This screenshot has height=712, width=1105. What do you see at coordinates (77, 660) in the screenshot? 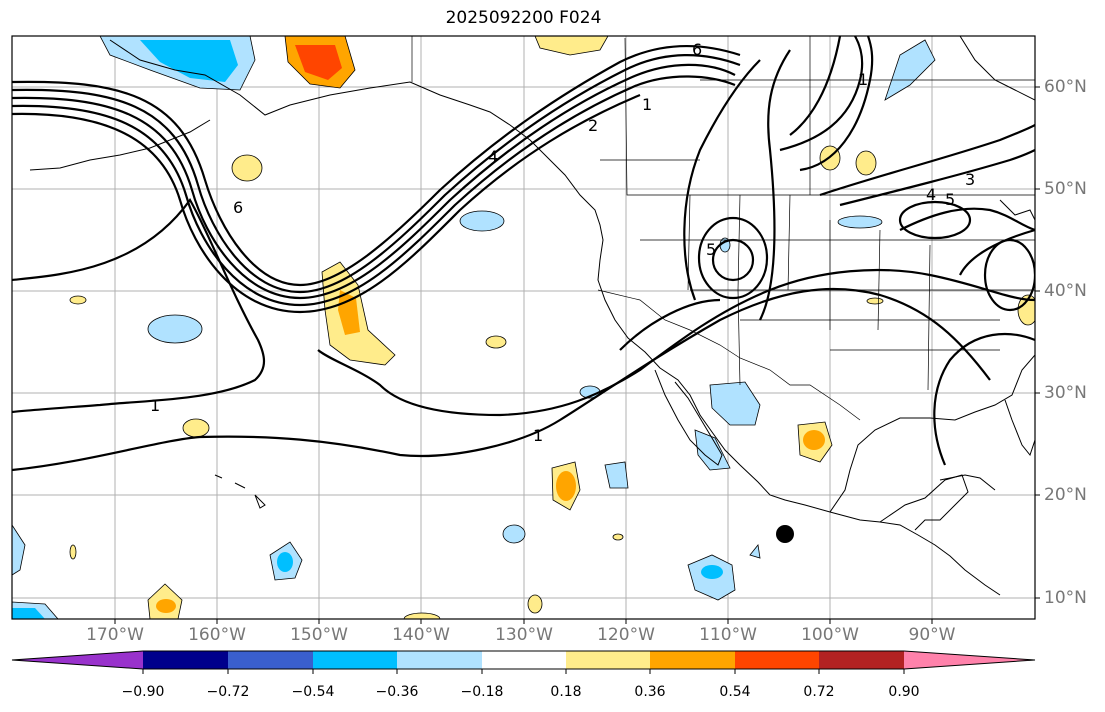
I see `colorbar-under-triangle` at bounding box center [77, 660].